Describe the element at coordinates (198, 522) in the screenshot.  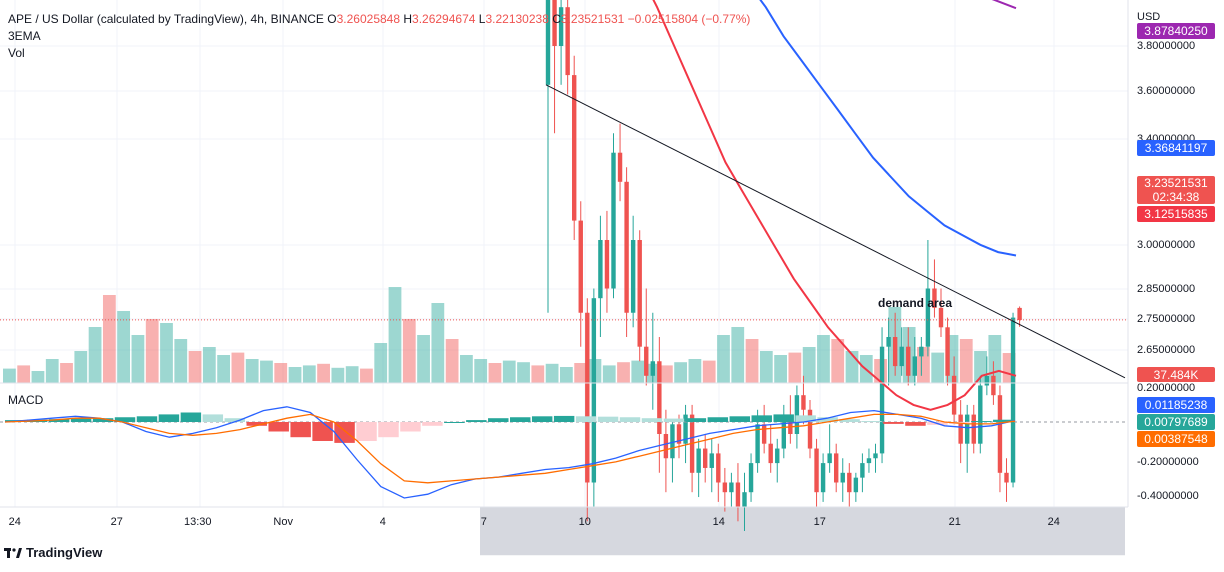
I see `time-axis-tick: 13:30` at that location.